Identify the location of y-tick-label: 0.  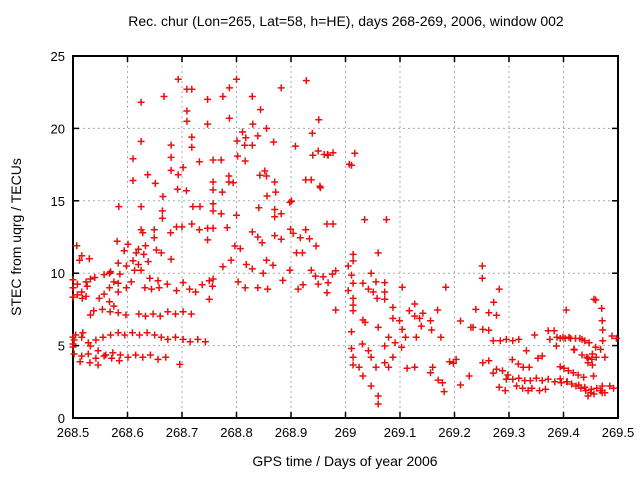
(61, 418).